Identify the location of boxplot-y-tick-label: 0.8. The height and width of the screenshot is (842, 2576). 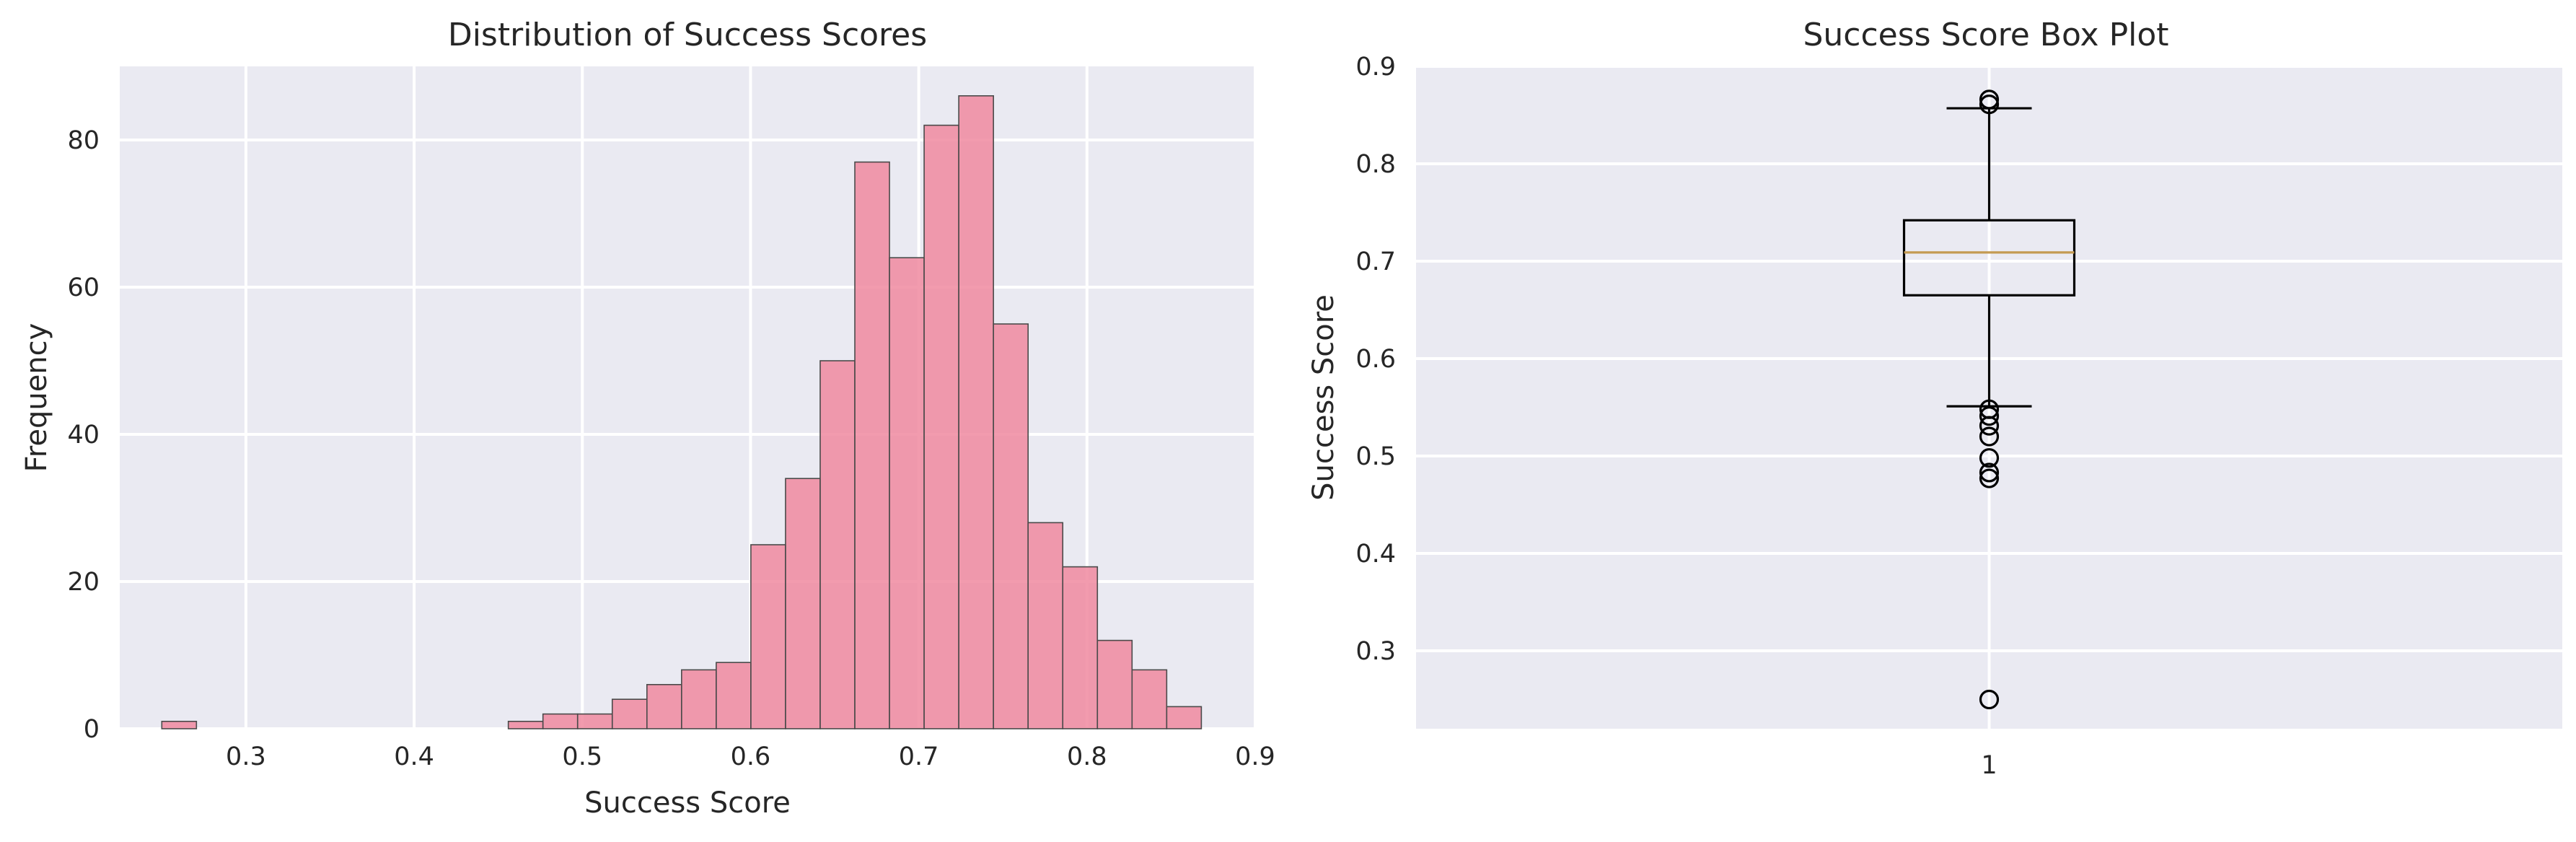
(1375, 165).